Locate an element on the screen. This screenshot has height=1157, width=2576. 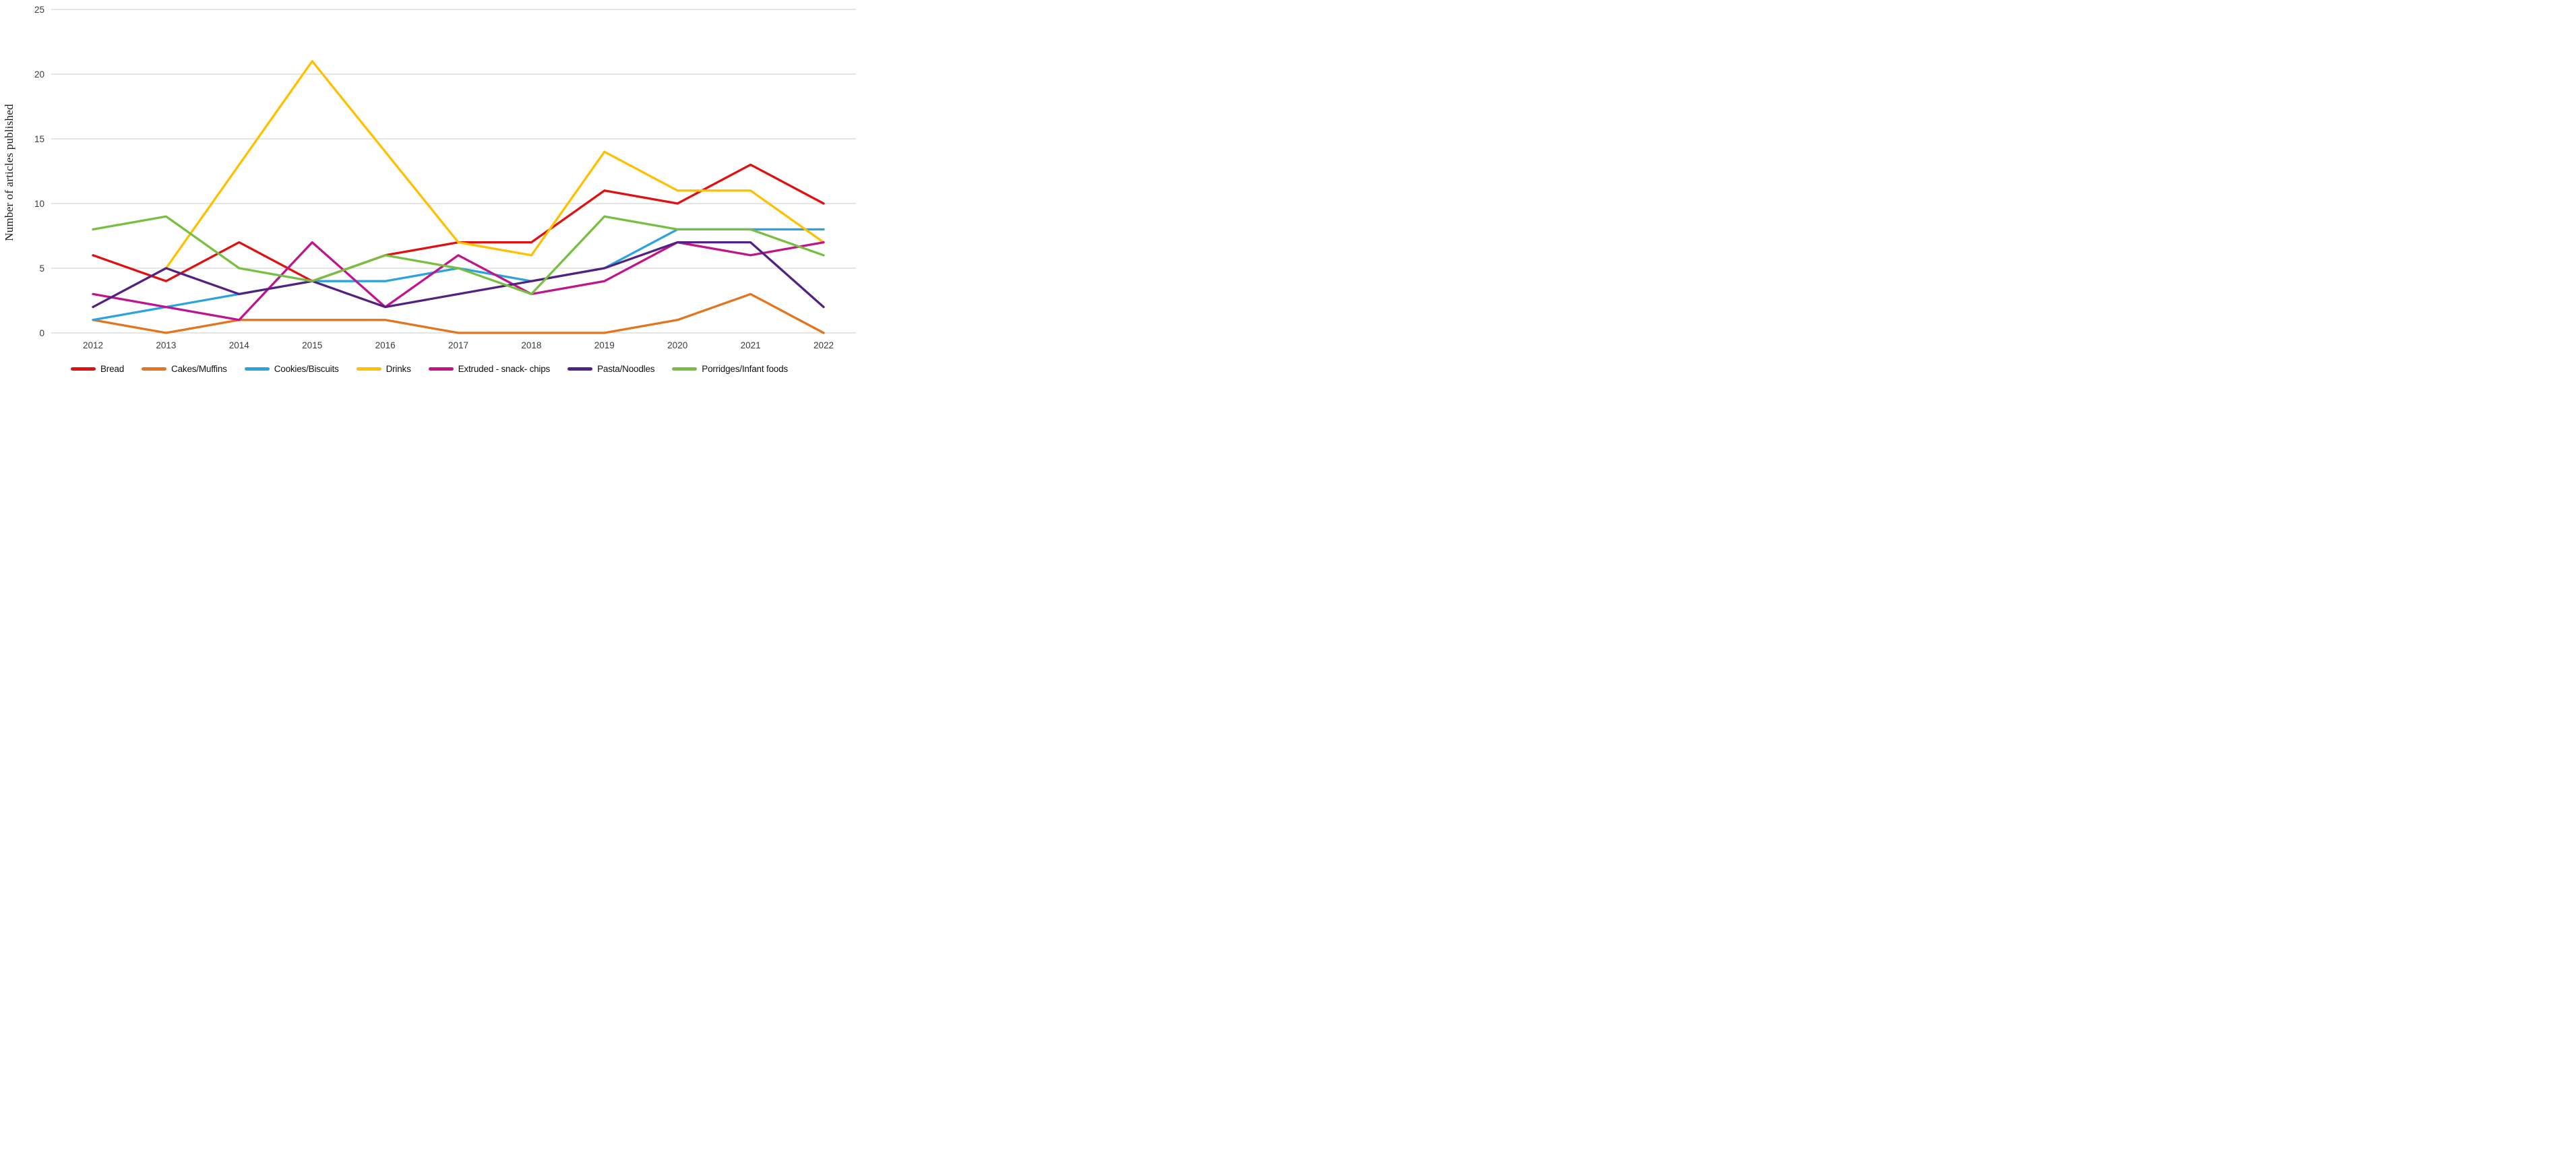
legend-item: Drinks is located at coordinates (383, 369).